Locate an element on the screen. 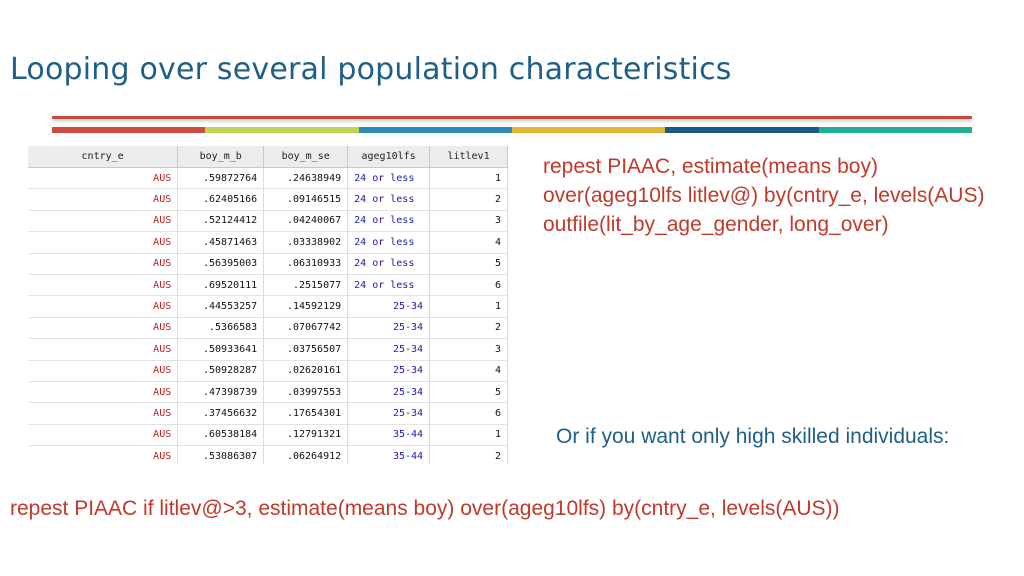 This screenshot has width=1024, height=576. column-header-boy-m-se: boy_m_se is located at coordinates (306, 157).